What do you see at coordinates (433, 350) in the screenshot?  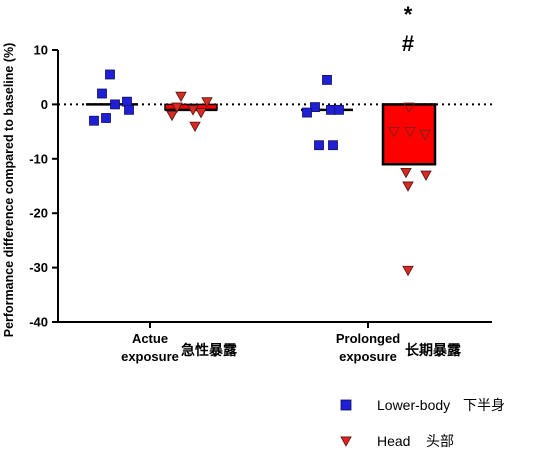 I see `category-label-cn: 长期暴露` at bounding box center [433, 350].